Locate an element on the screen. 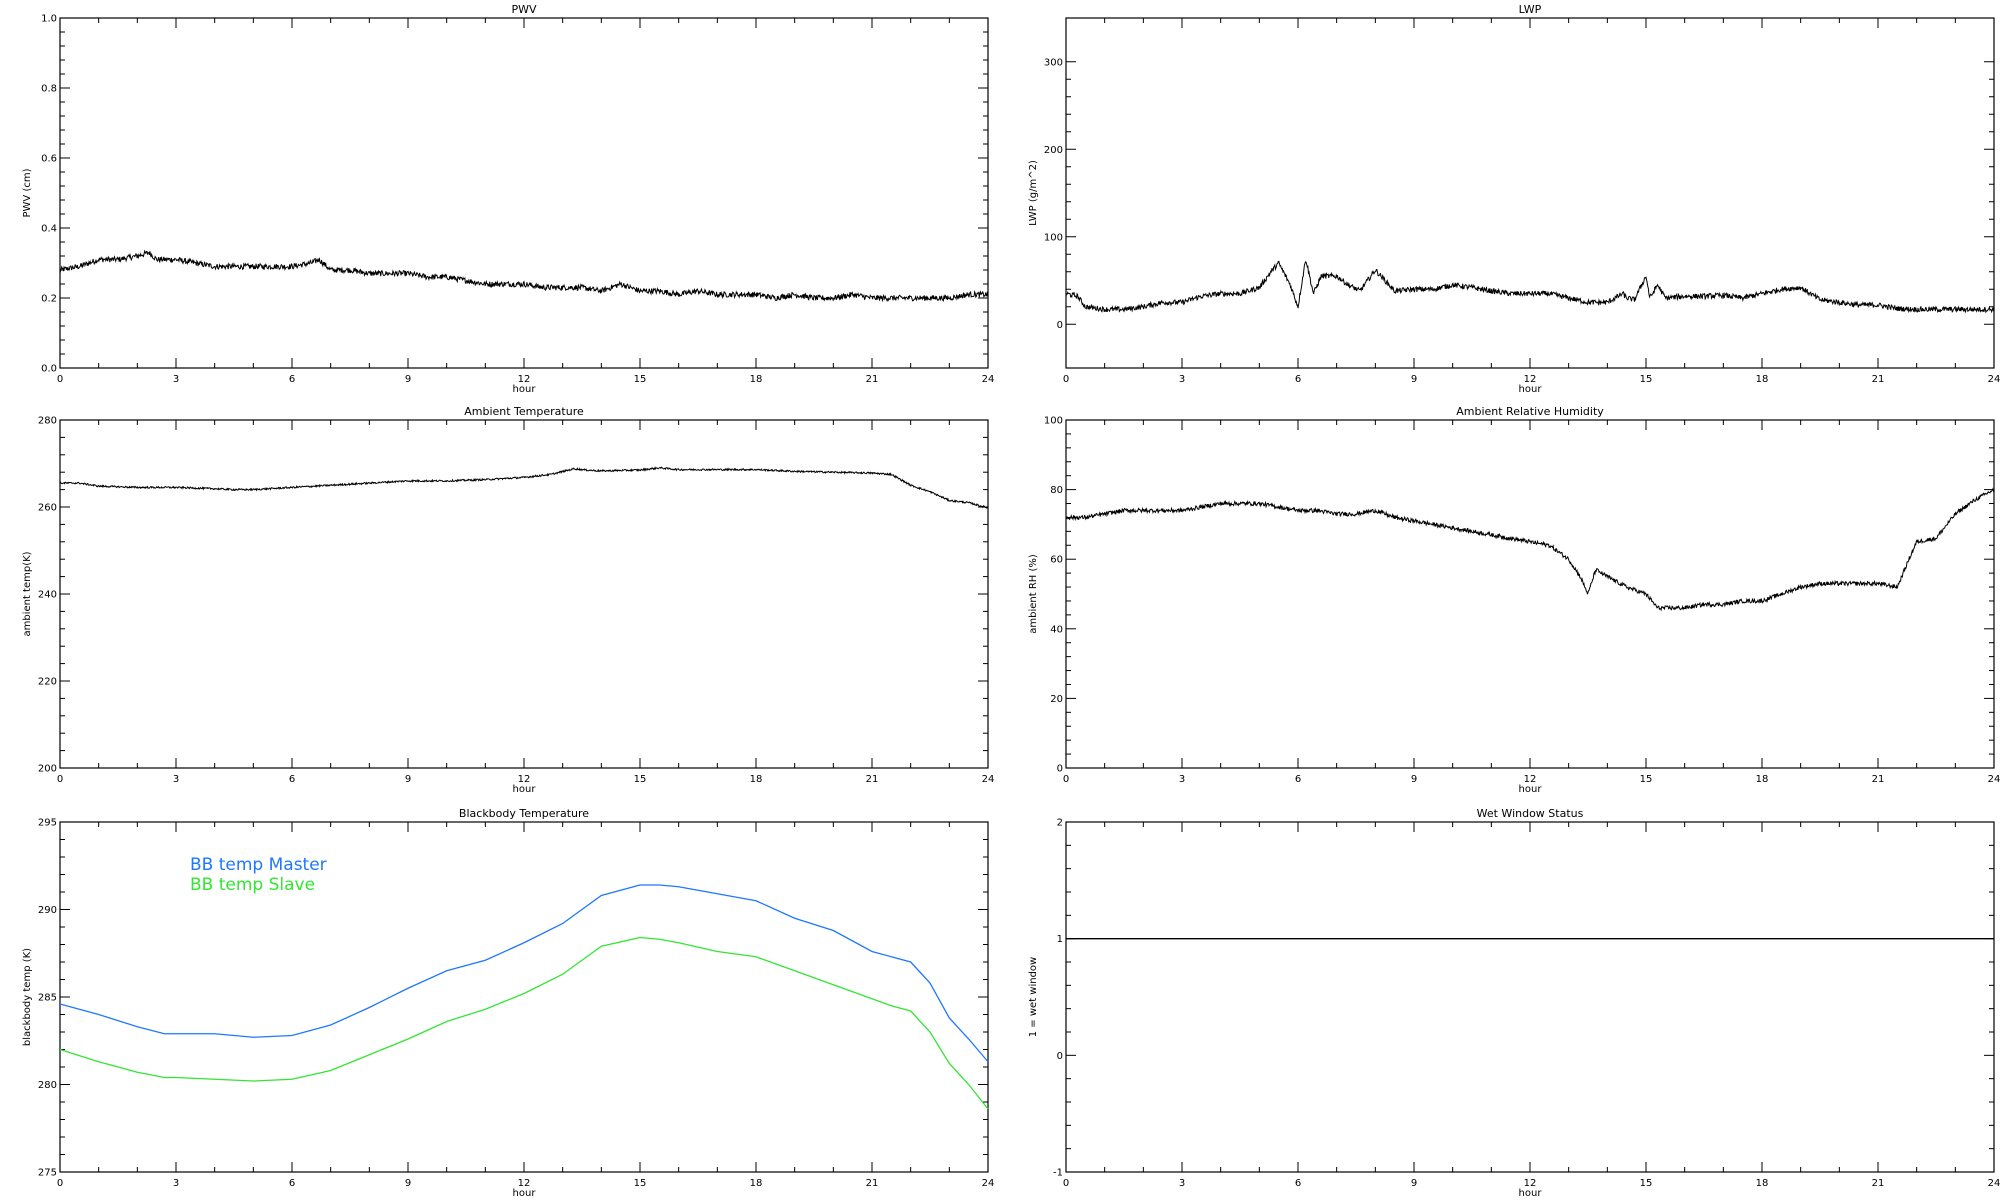 The width and height of the screenshot is (2000, 1200). chart-title: Ambient Relative Humidity is located at coordinates (1530, 411).